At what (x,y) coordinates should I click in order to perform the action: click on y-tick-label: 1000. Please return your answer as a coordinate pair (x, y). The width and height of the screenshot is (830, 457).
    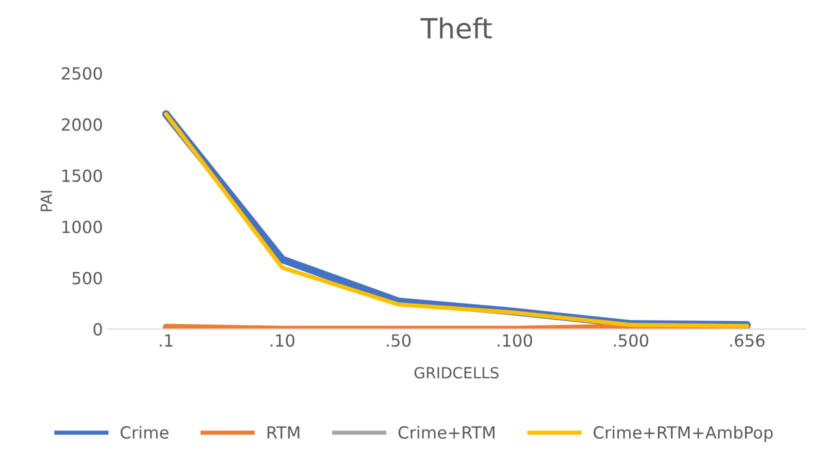
    Looking at the image, I should click on (82, 227).